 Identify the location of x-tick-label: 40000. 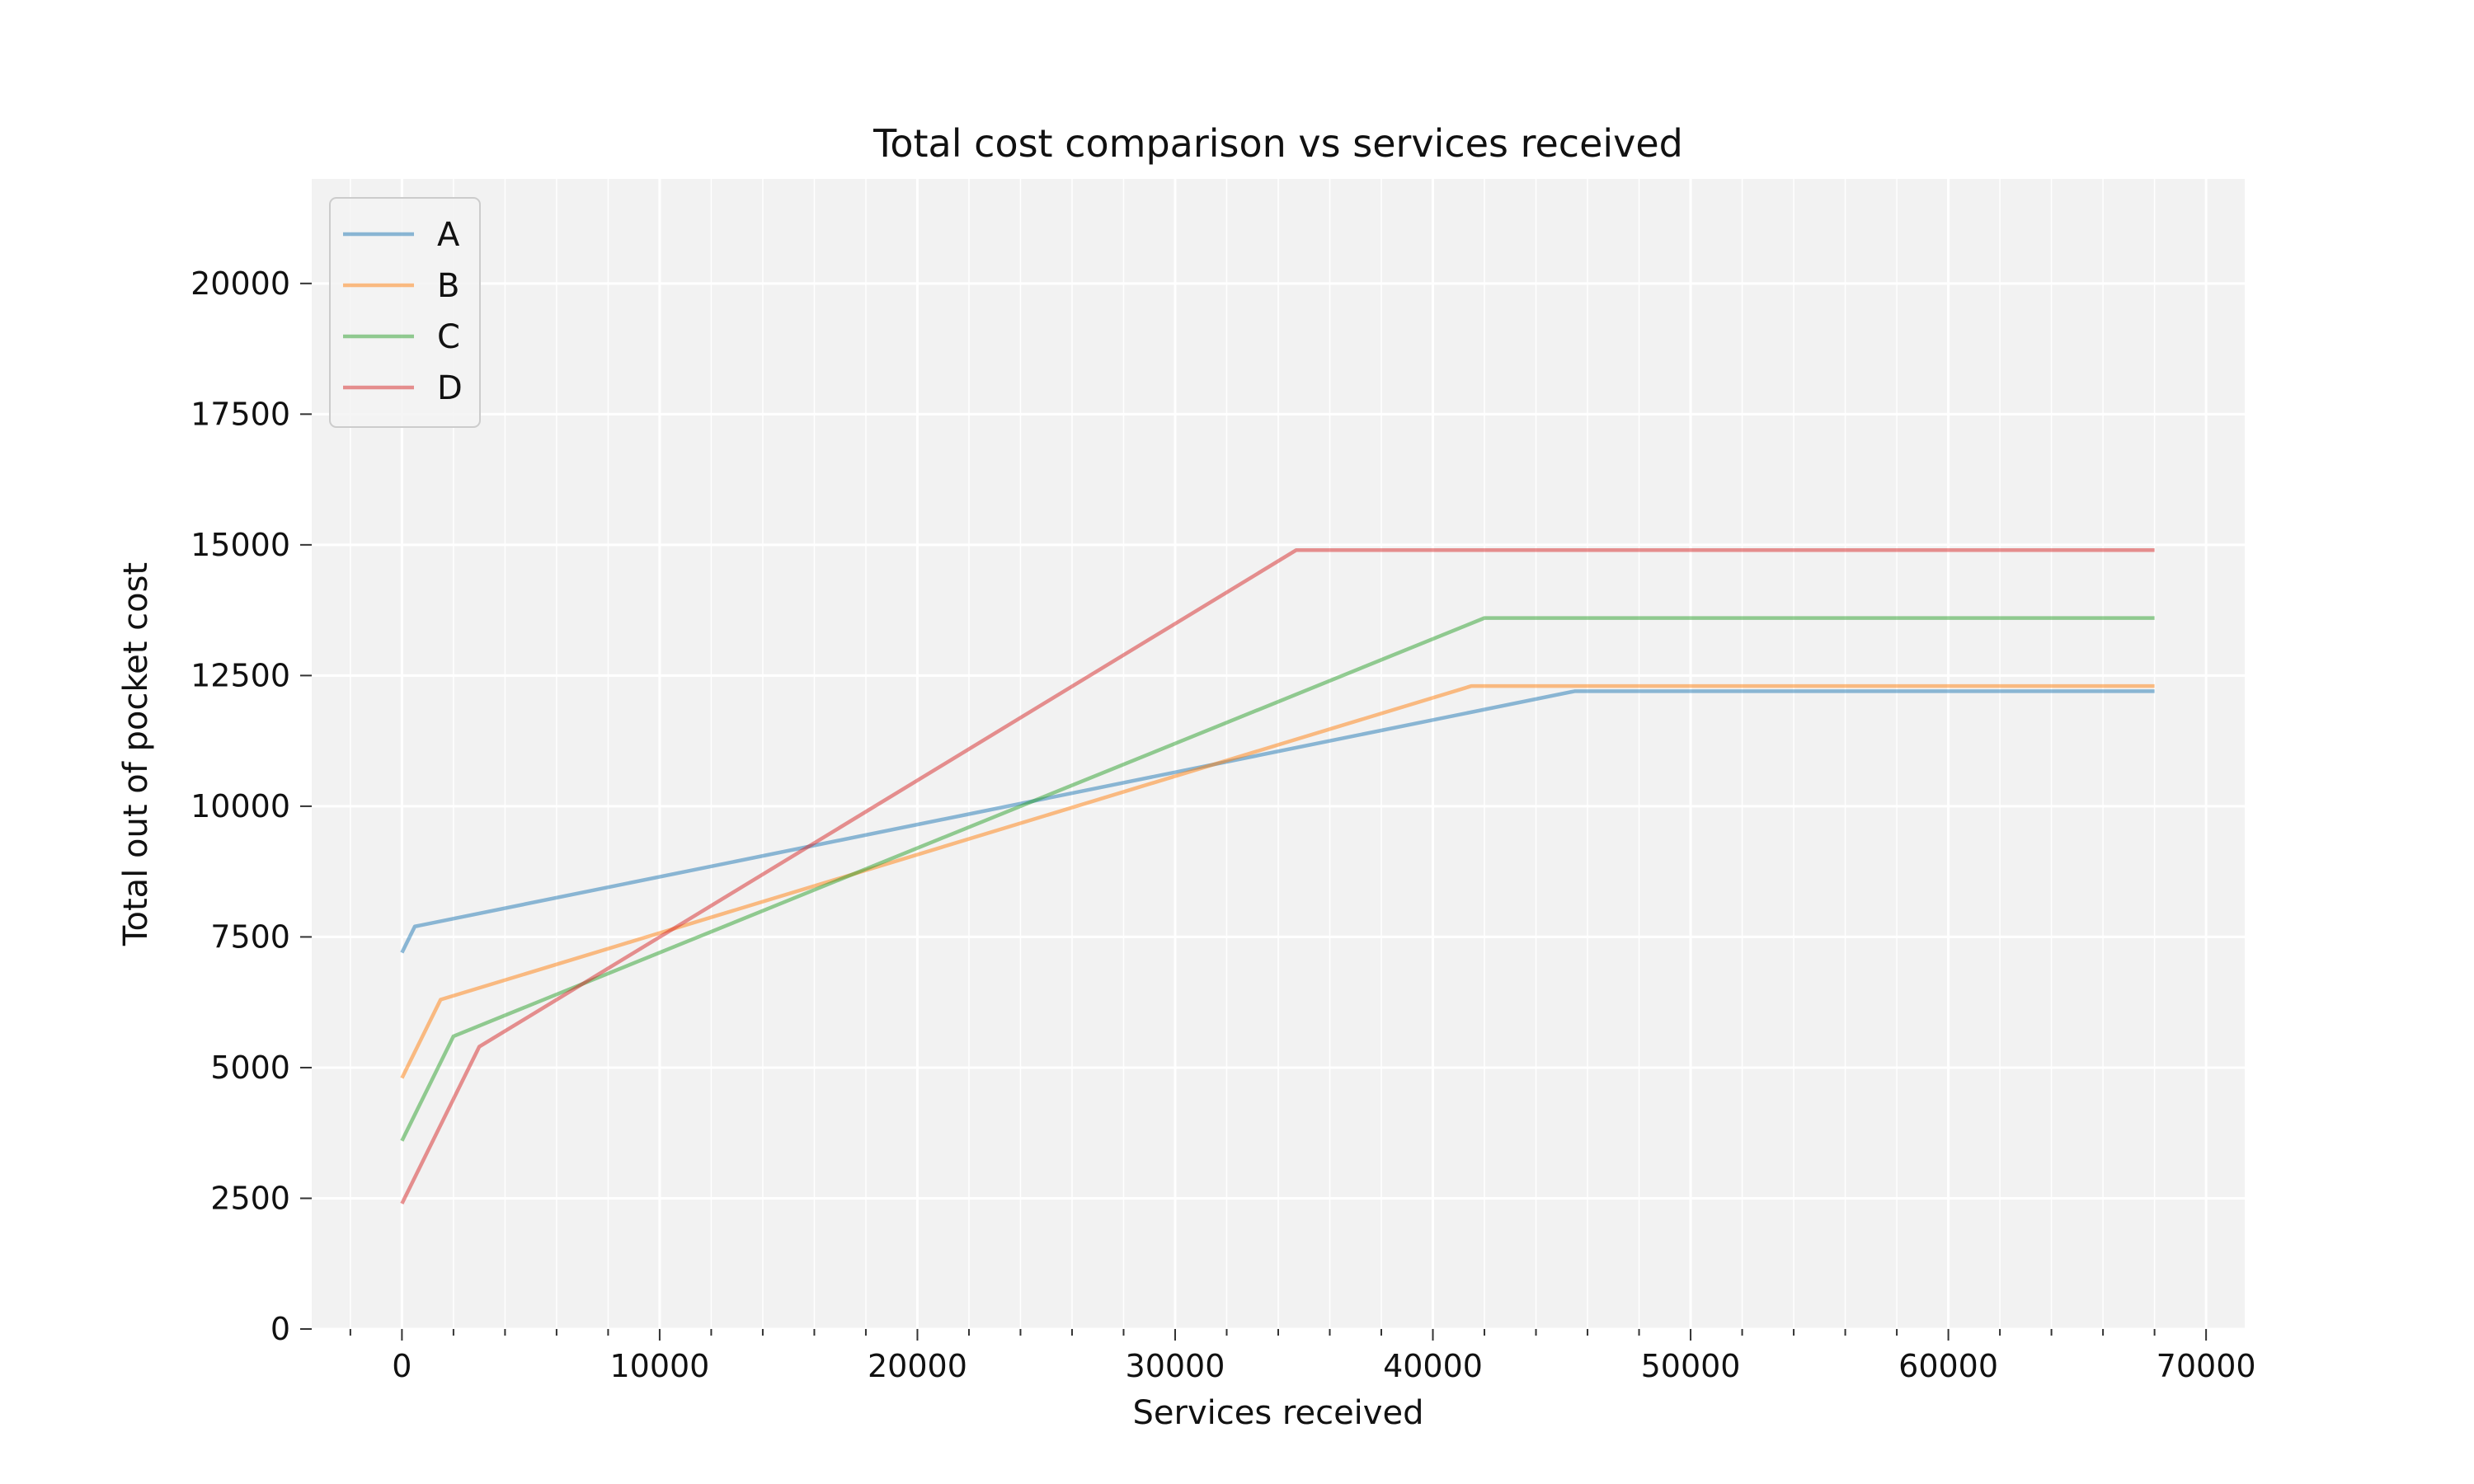
(1433, 1366).